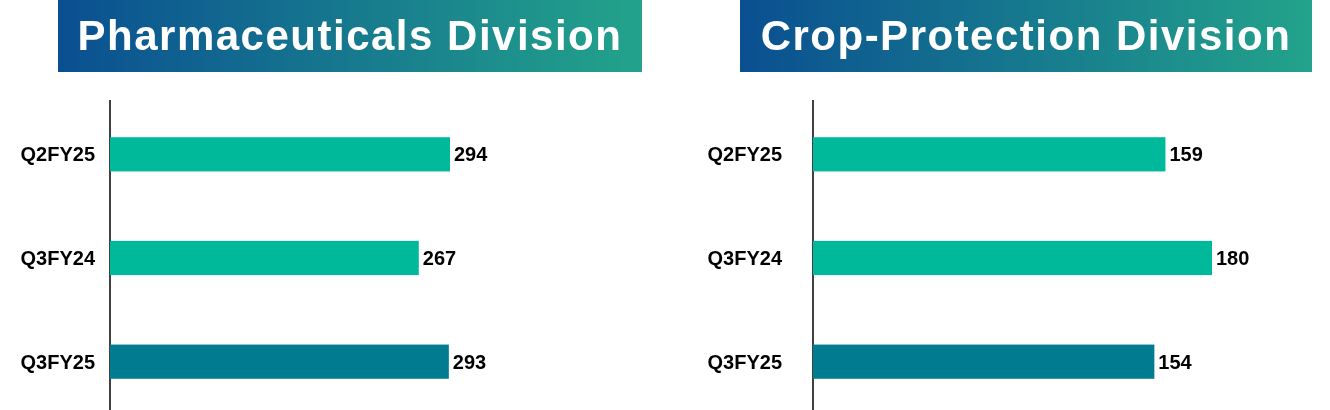 The height and width of the screenshot is (410, 1330). What do you see at coordinates (350, 35) in the screenshot?
I see `chart-title: Pharmaceuticals Division` at bounding box center [350, 35].